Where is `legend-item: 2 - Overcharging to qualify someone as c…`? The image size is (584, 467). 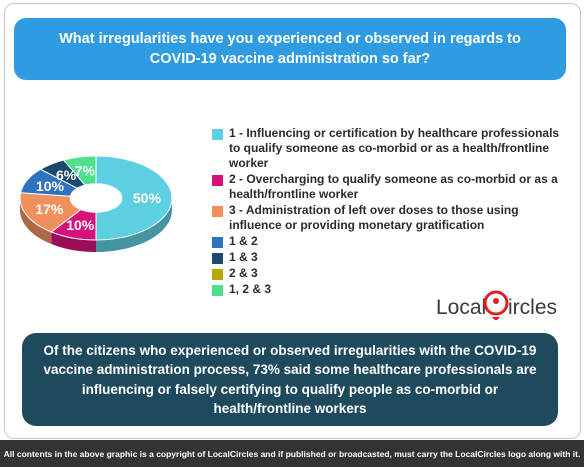 legend-item: 2 - Overcharging to qualify someone as c… is located at coordinates (387, 187).